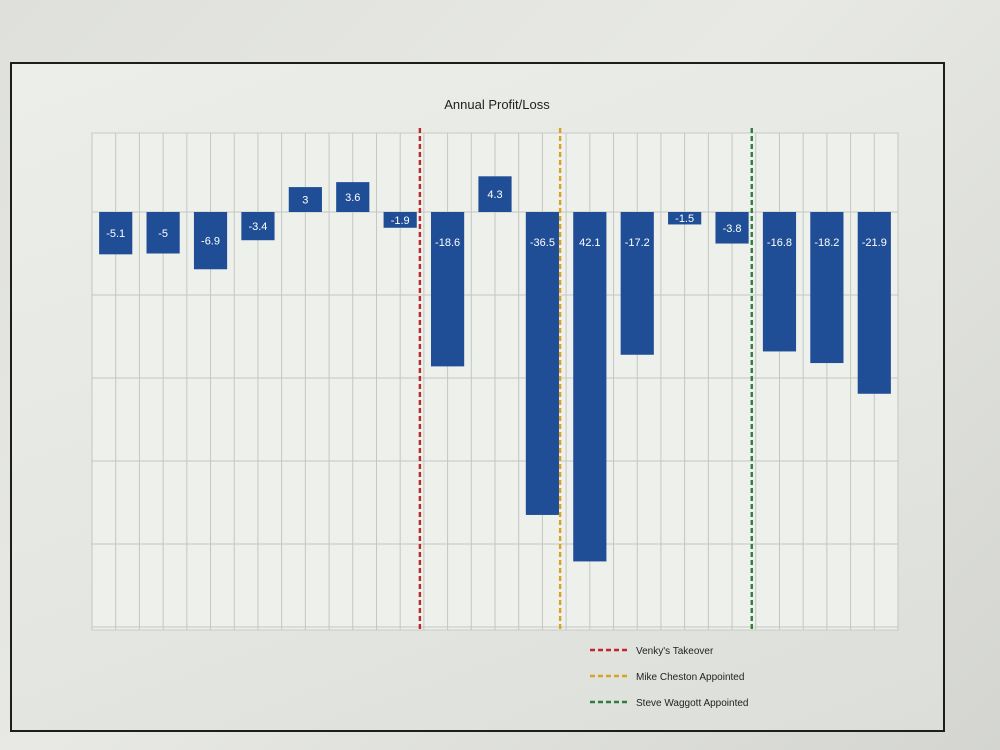  I want to click on bar-data-label: -18.2, so click(826, 243).